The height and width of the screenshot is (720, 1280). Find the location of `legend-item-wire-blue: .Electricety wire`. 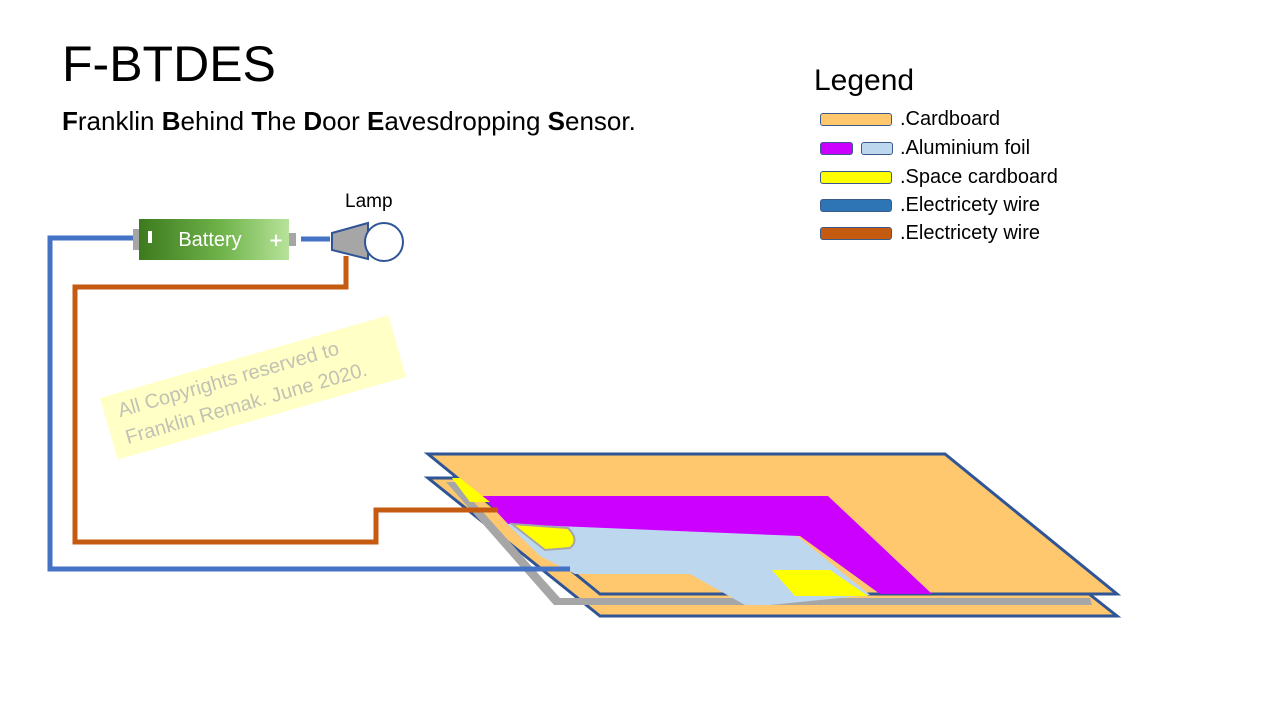

legend-item-wire-blue: .Electricety wire is located at coordinates (930, 205).